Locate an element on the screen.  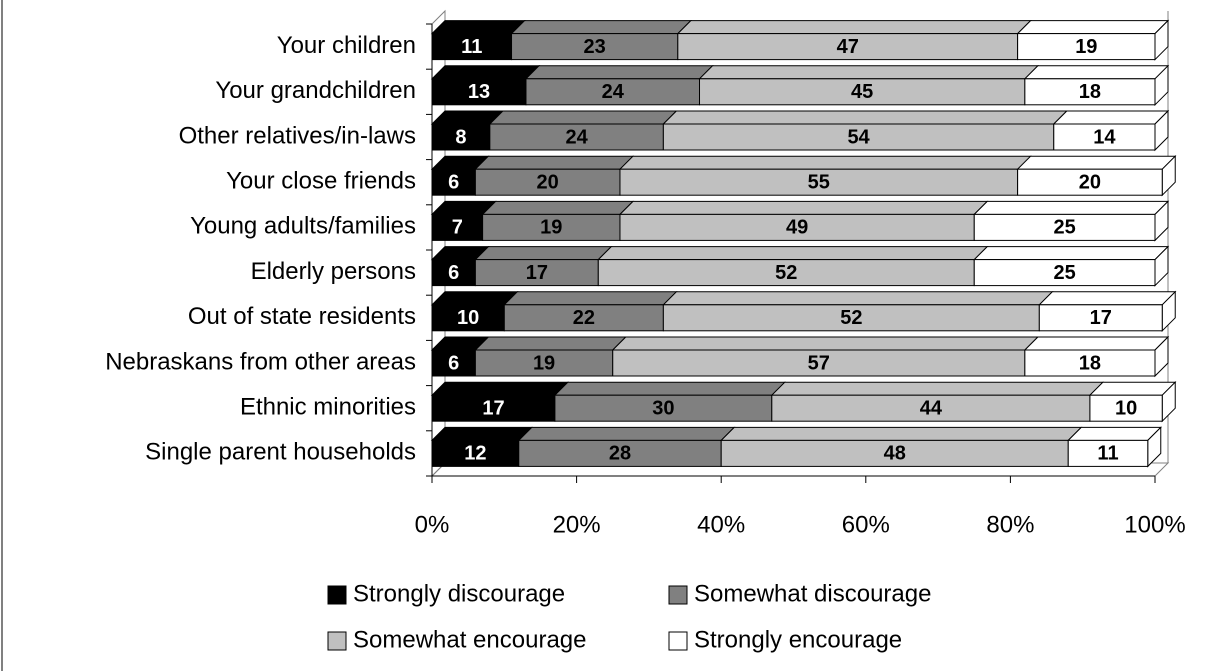
y-tick-label: Your close friends is located at coordinates (321, 181).